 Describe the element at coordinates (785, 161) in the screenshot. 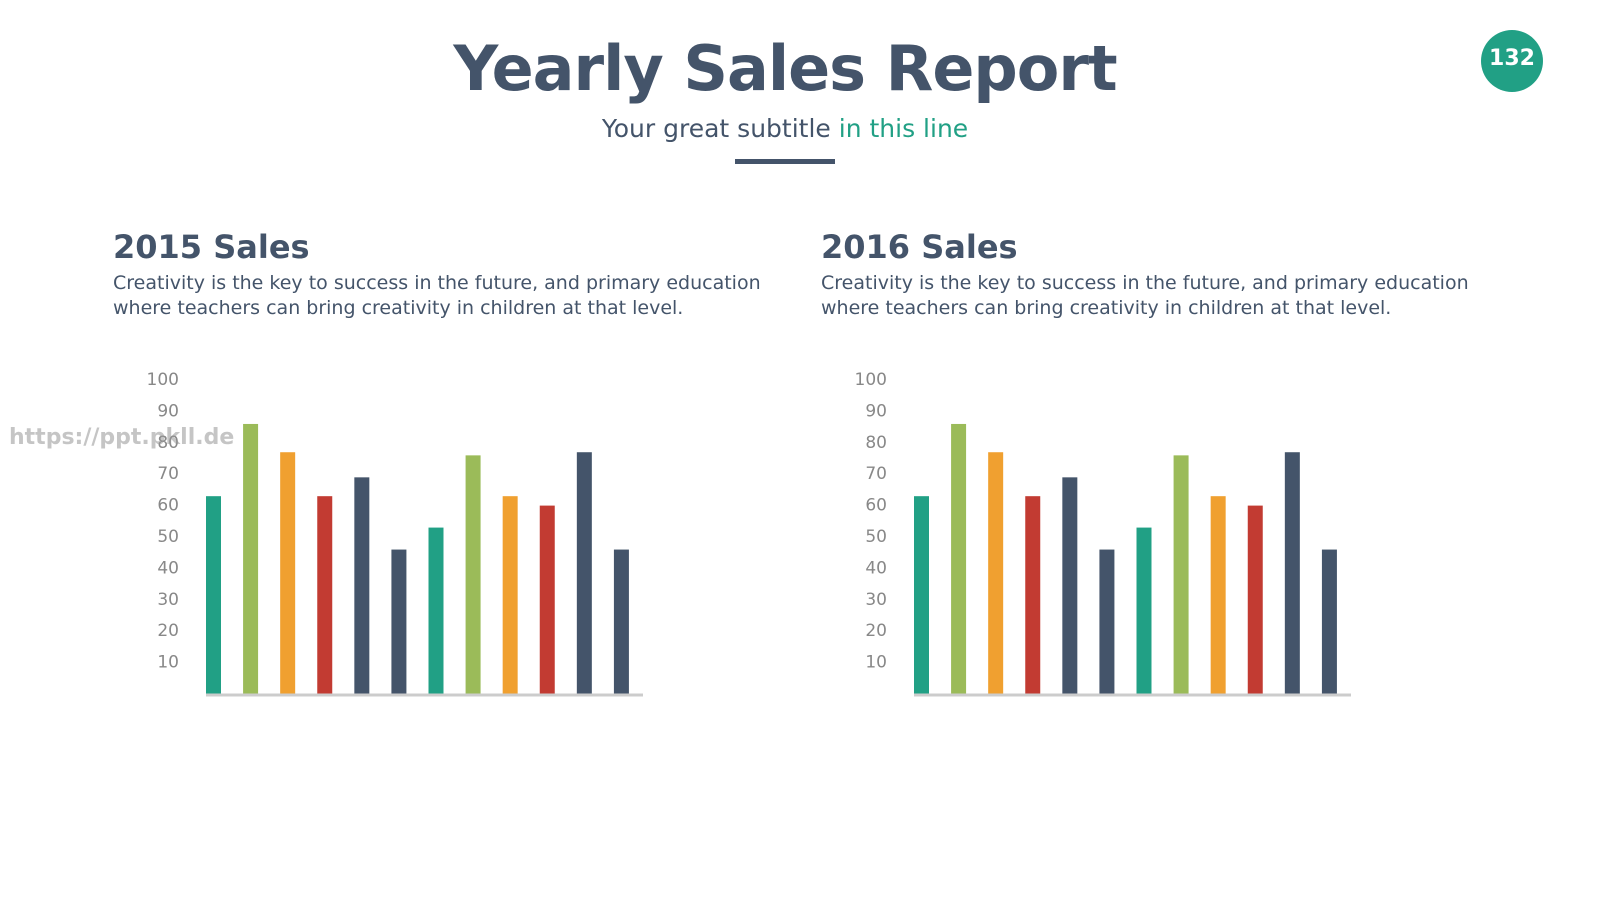

I see `title-underline` at that location.